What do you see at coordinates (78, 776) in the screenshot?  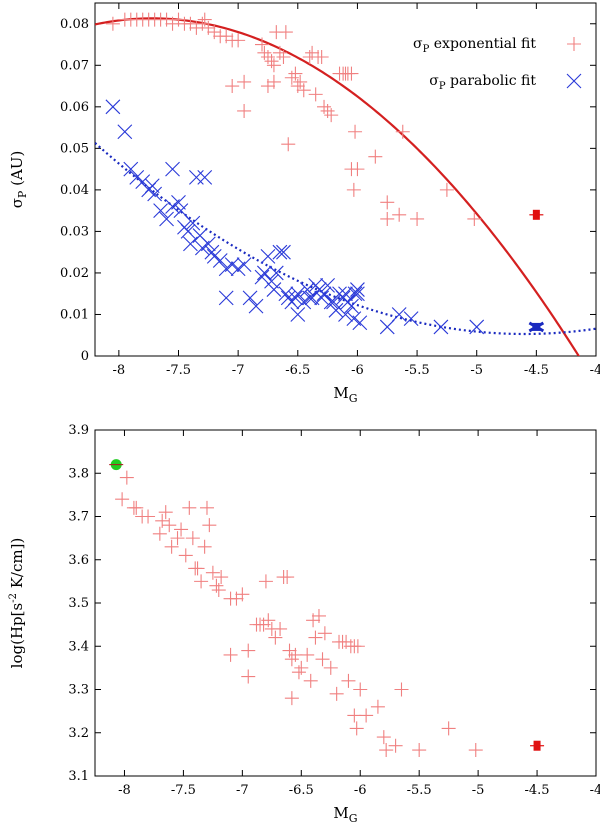 I see `y-tick-label: 3.1` at bounding box center [78, 776].